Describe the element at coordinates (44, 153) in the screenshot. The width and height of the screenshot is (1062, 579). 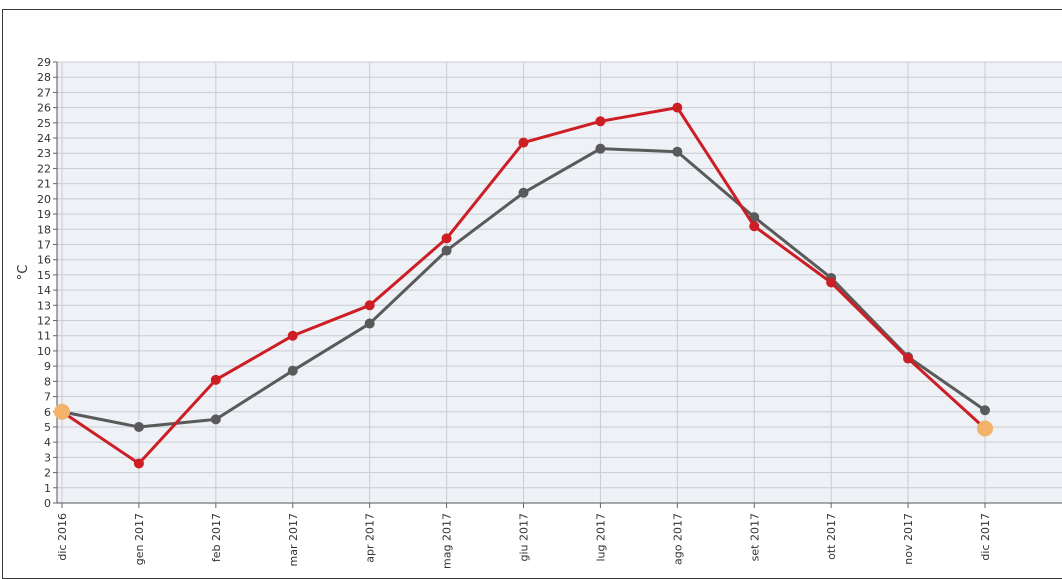
I see `y-tick-label: 23` at that location.